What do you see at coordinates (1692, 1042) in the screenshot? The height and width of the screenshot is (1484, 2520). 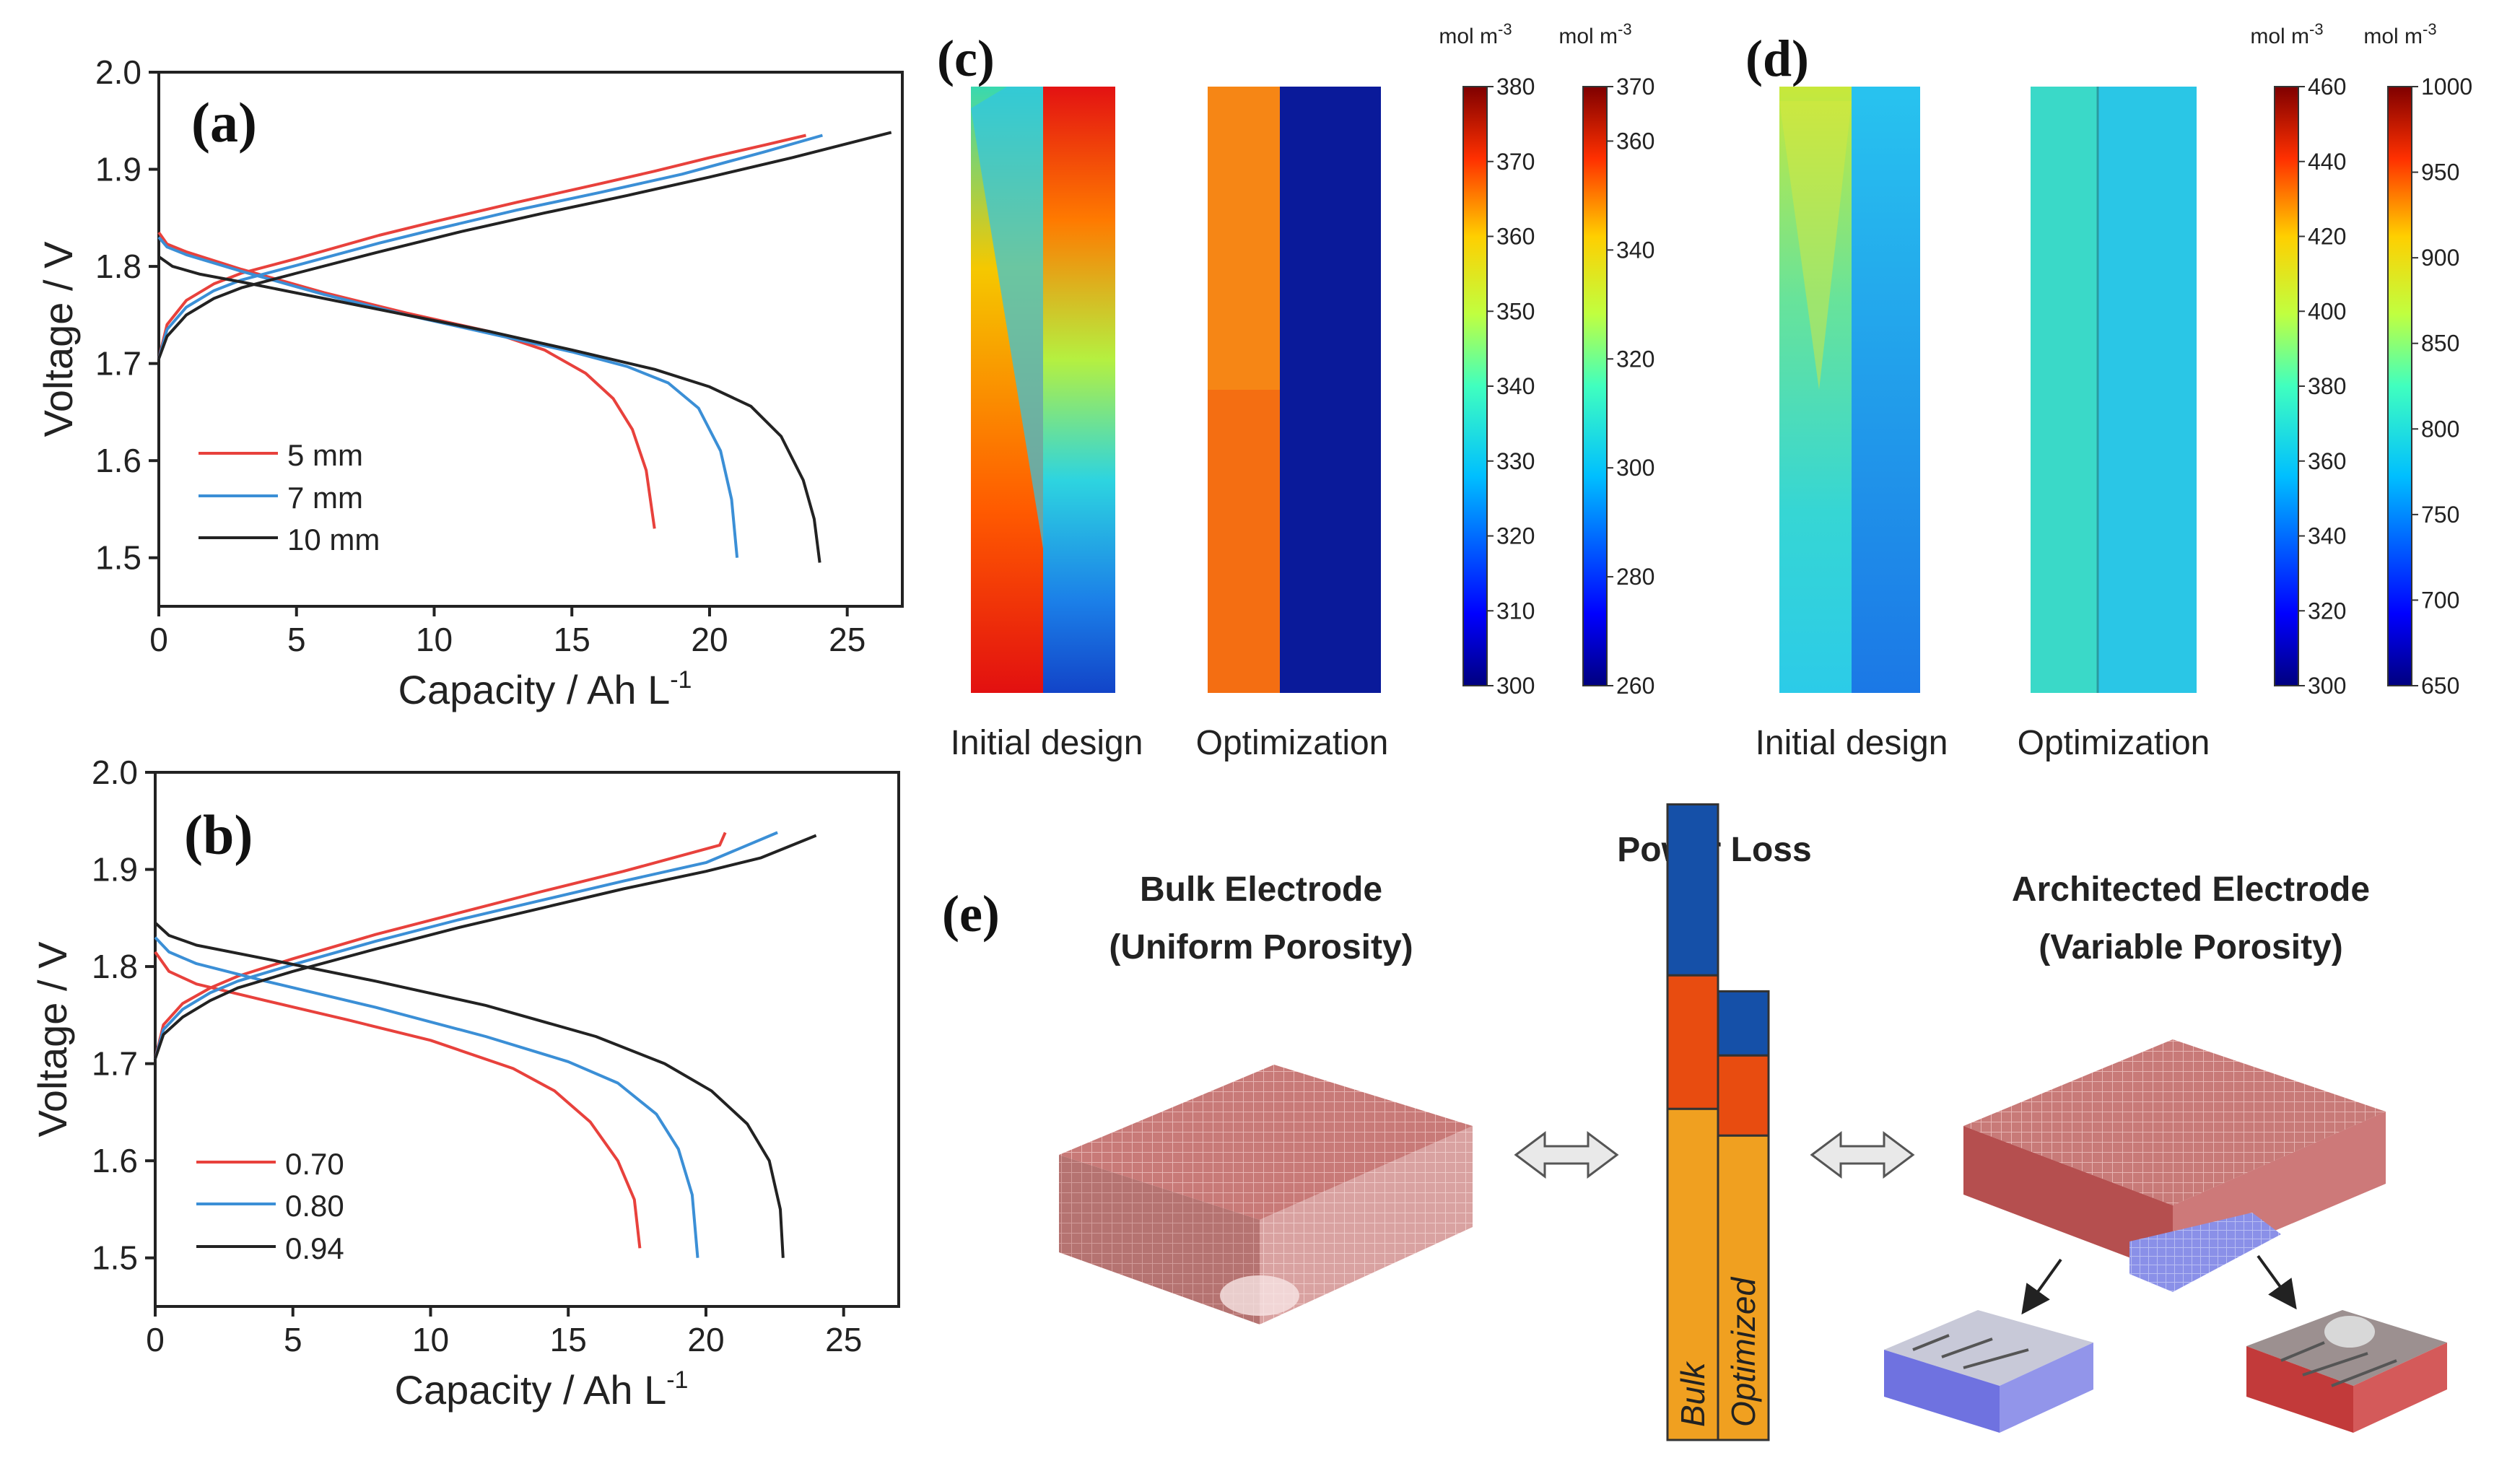 I see `bar-bulk-red` at bounding box center [1692, 1042].